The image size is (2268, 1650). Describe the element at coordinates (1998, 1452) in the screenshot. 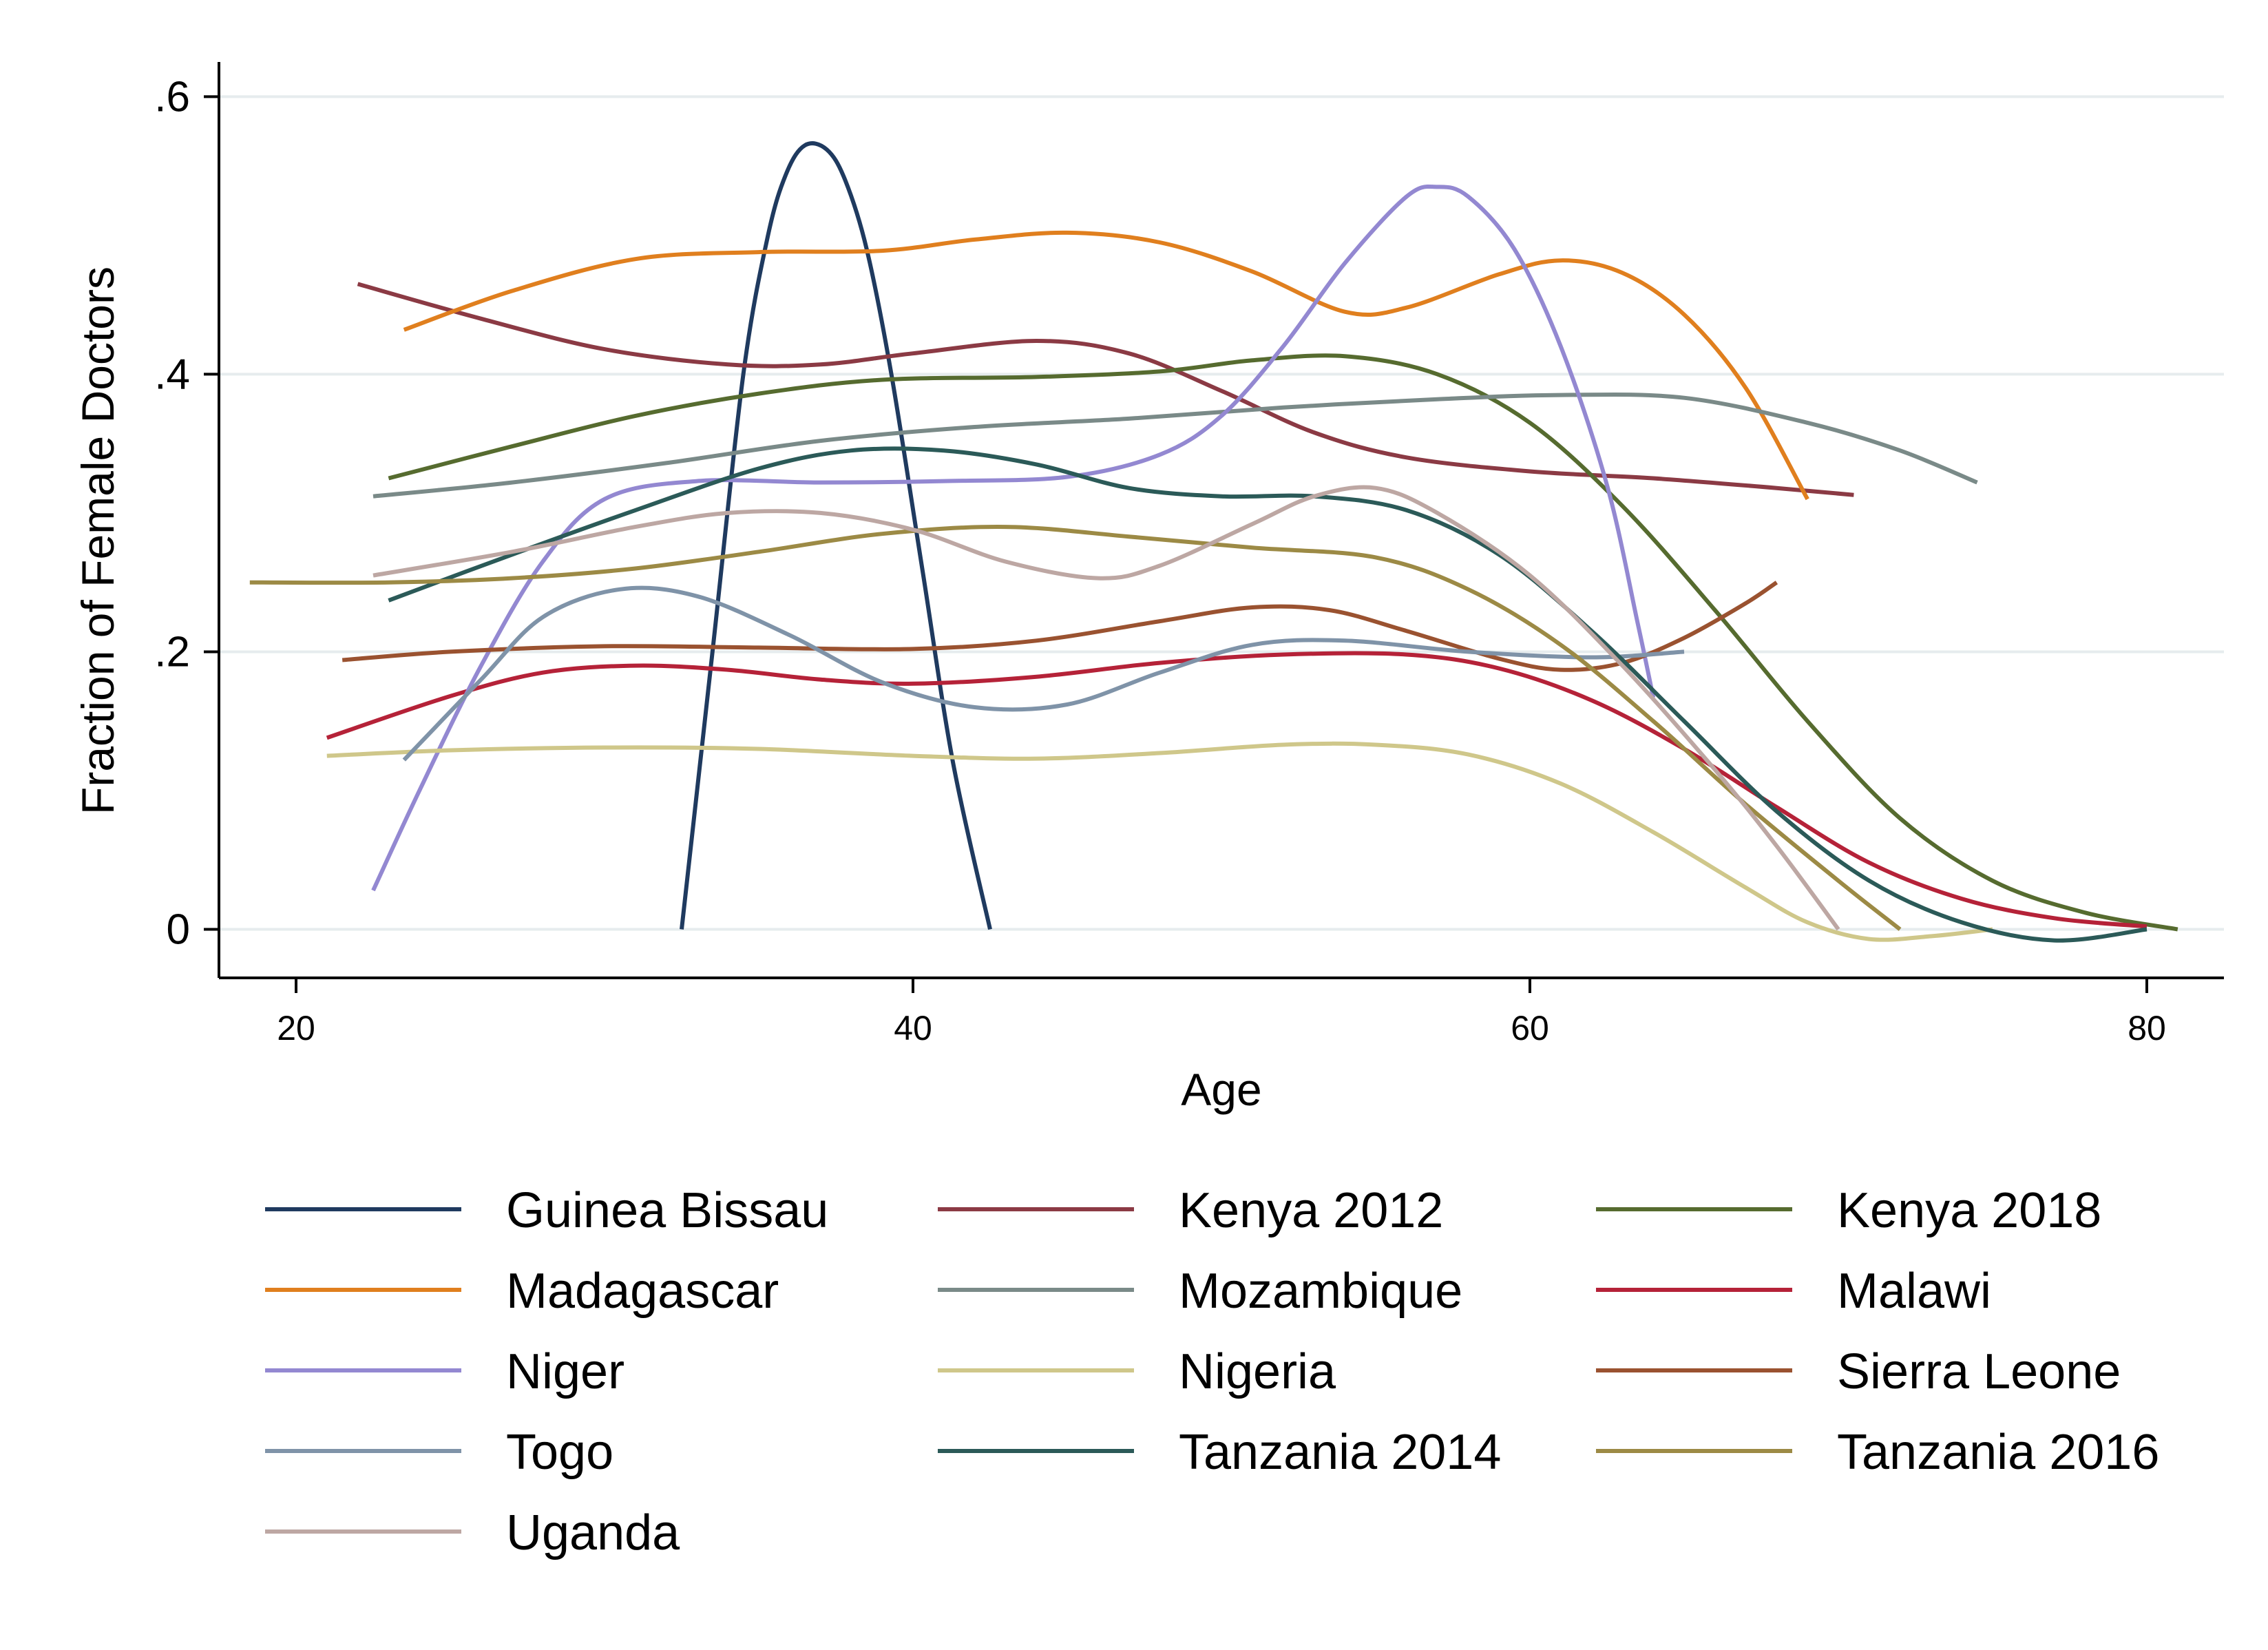

I see `legend-label-tanzania-2016: Tanzania 2016` at that location.